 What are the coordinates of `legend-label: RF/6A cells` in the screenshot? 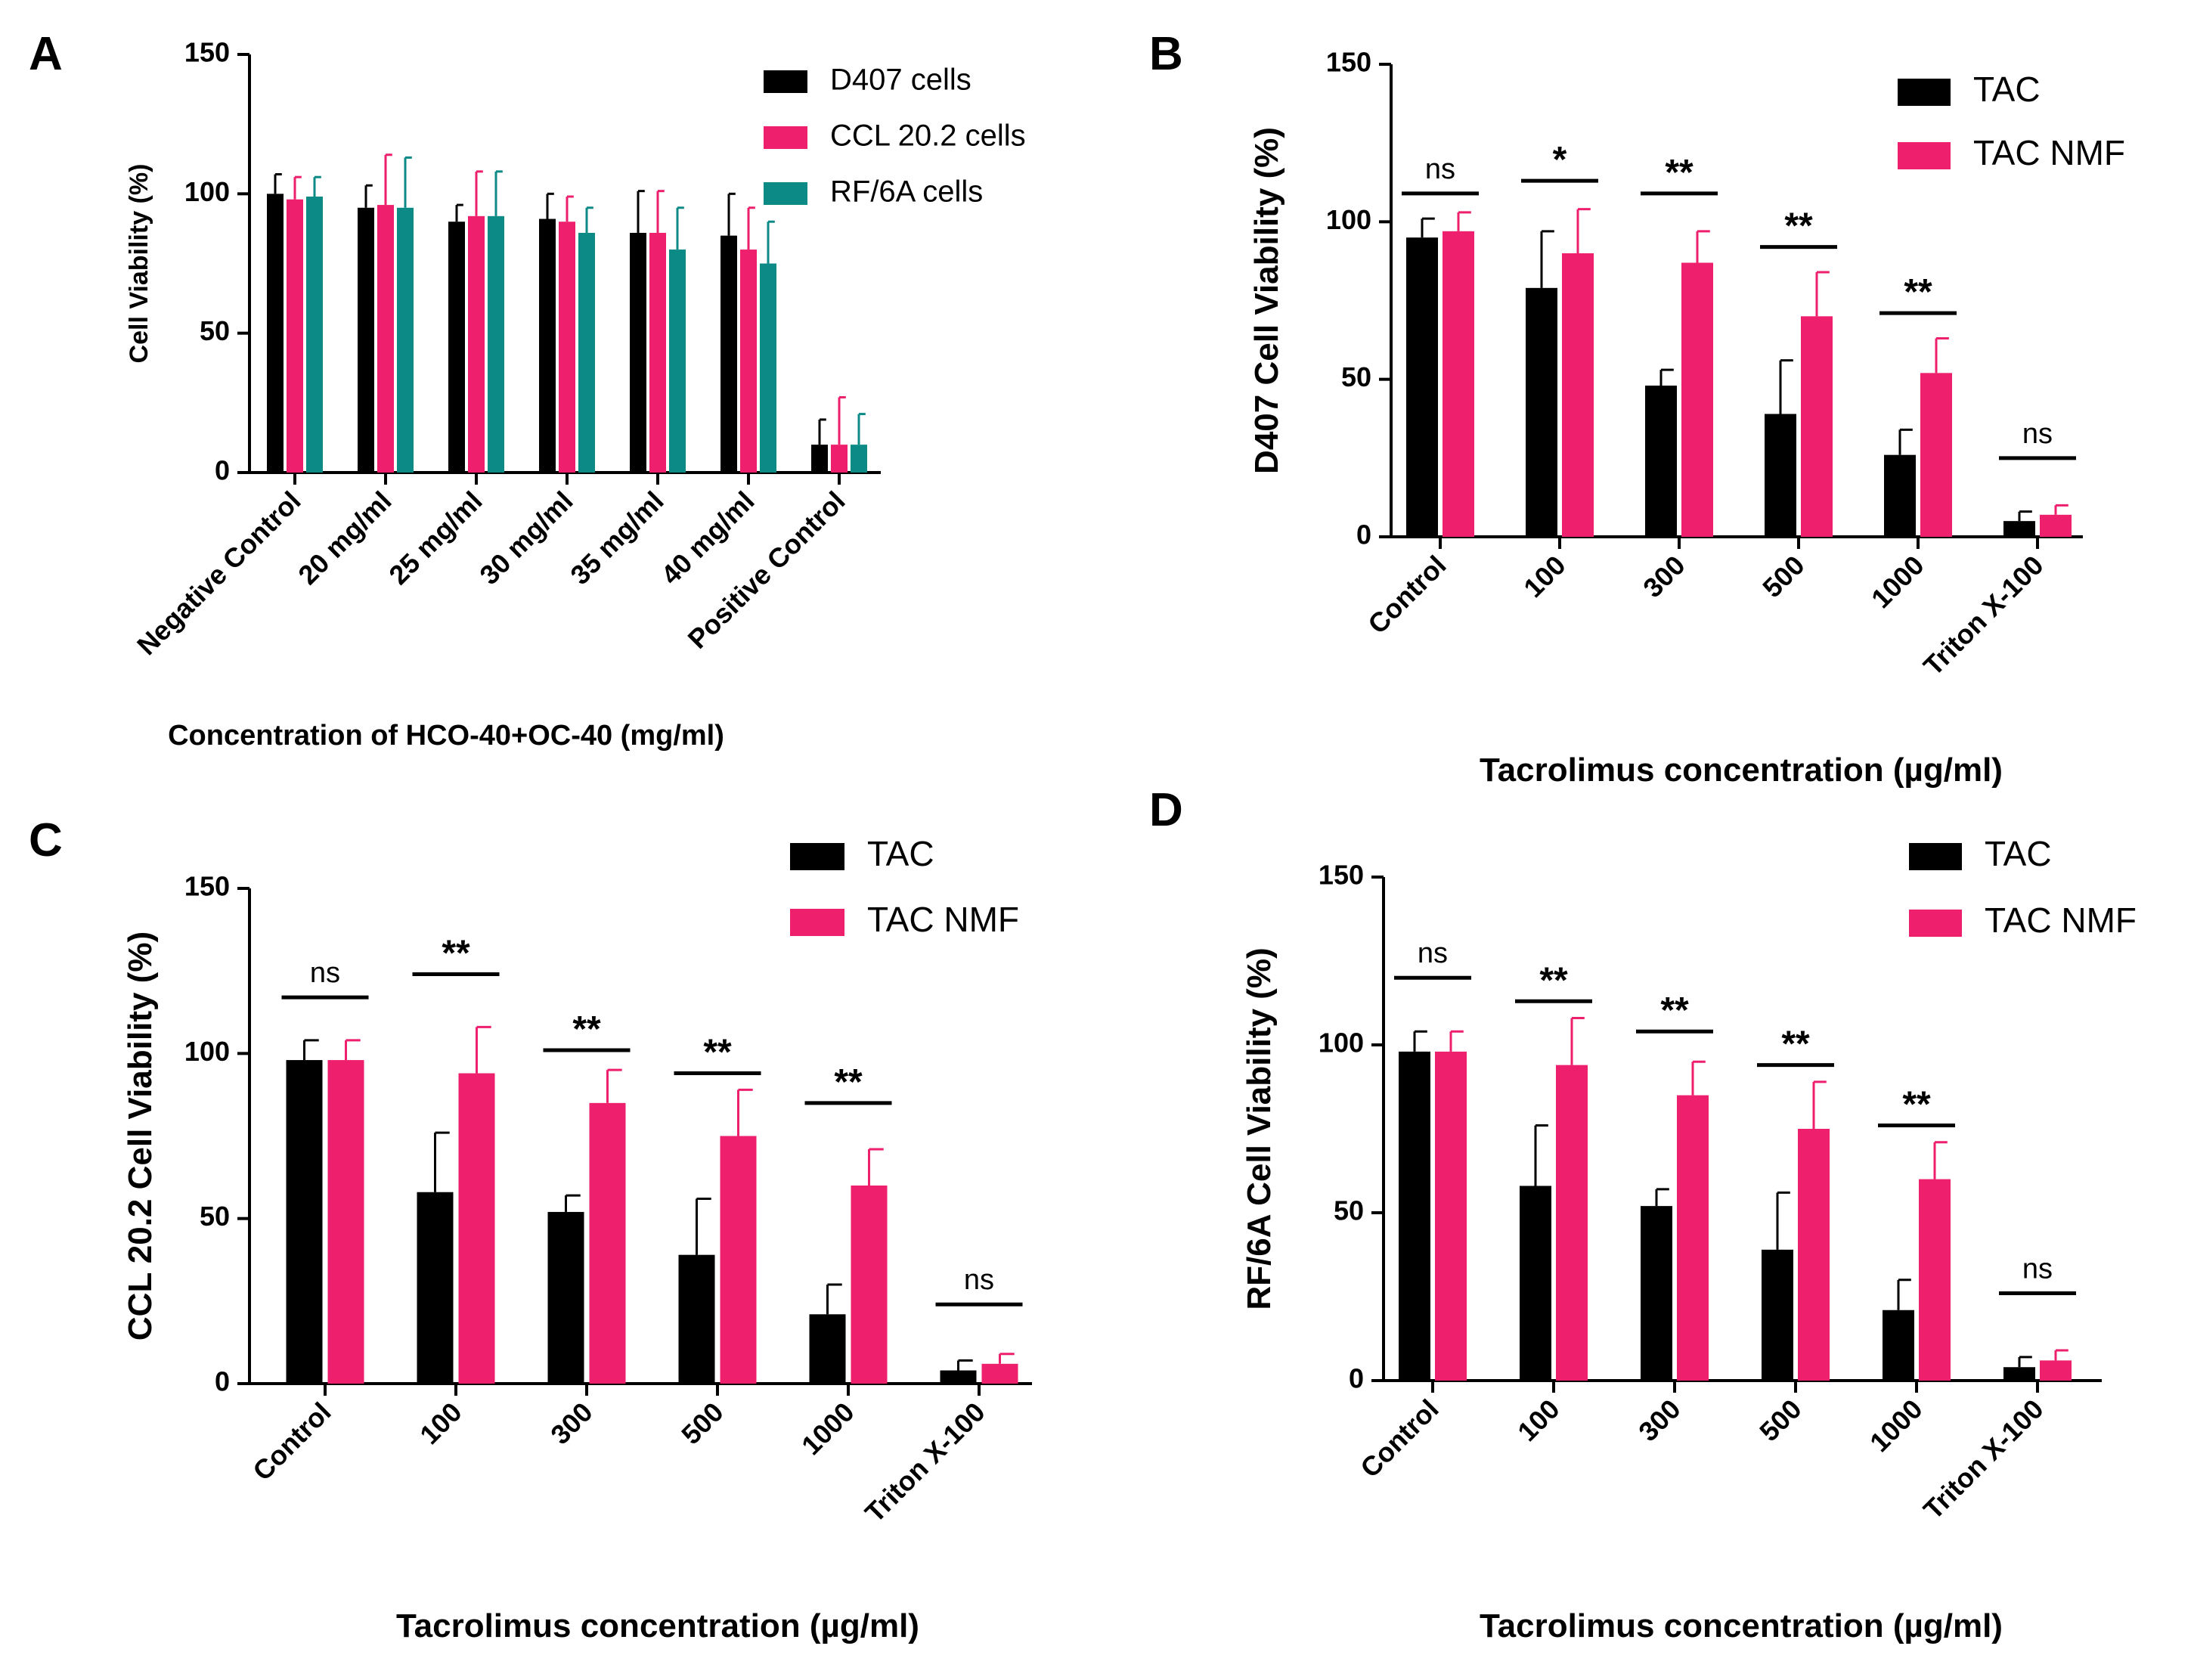 It's located at (906, 192).